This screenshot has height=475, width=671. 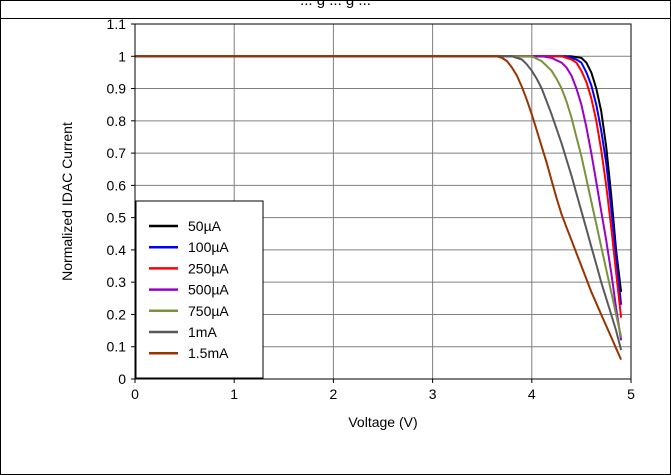 I want to click on x-tick-label: 0, so click(x=135, y=394).